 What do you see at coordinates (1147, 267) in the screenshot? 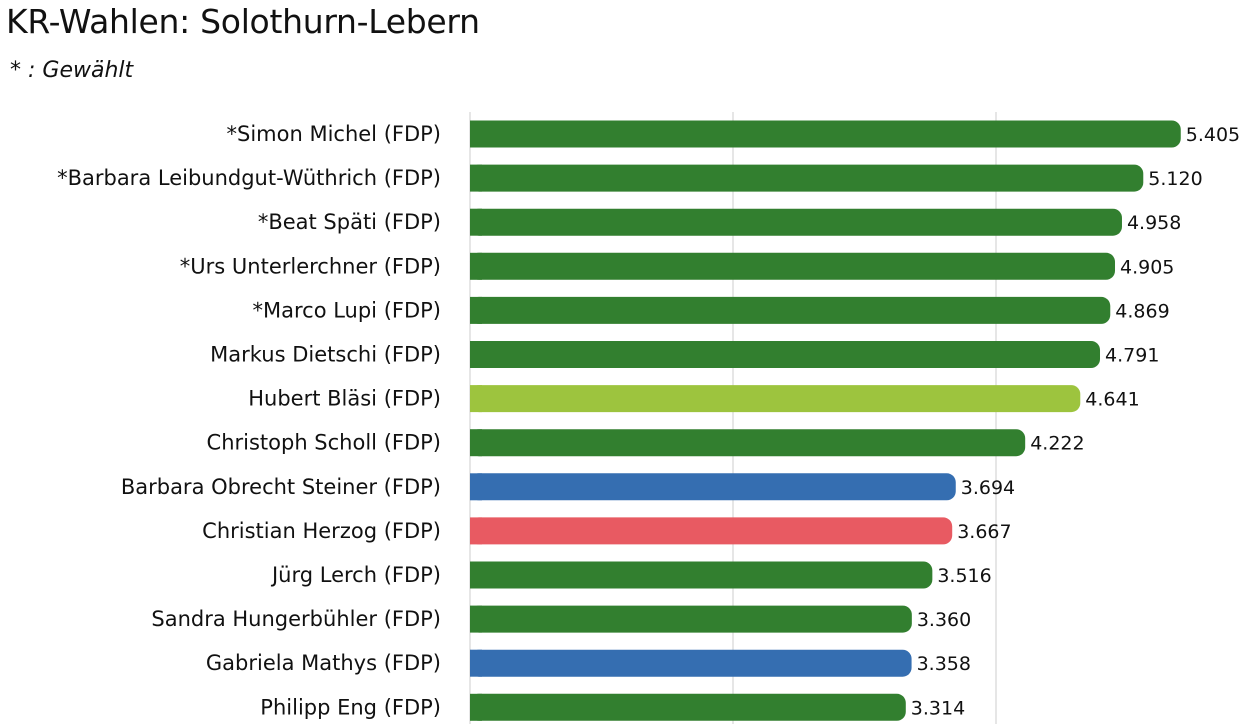
I see `value-label-3: 4.905` at bounding box center [1147, 267].